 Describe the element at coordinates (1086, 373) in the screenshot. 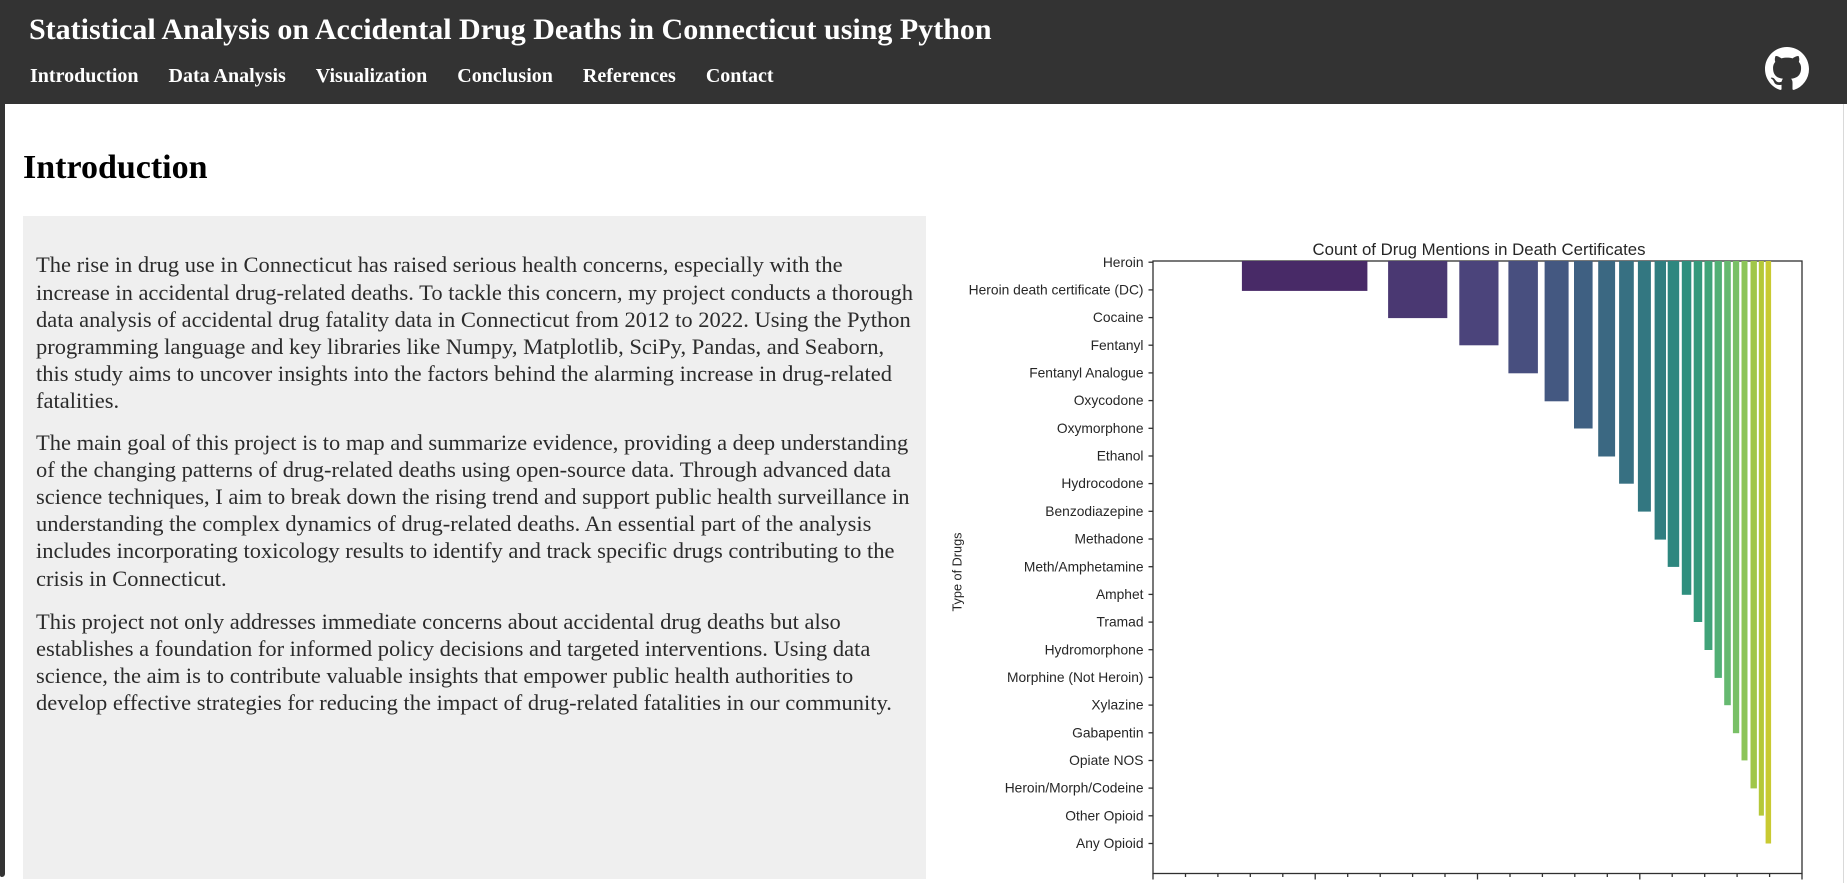

I see `svg-text: Fentanyl Analogue` at that location.